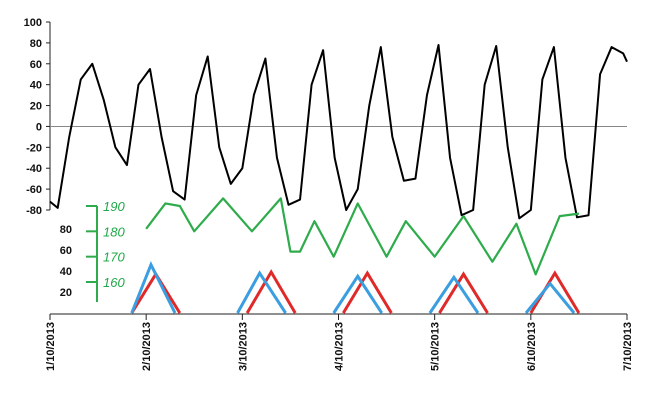 The image size is (661, 405). Describe the element at coordinates (34, 148) in the screenshot. I see `upper-y-tick-label: -20` at that location.